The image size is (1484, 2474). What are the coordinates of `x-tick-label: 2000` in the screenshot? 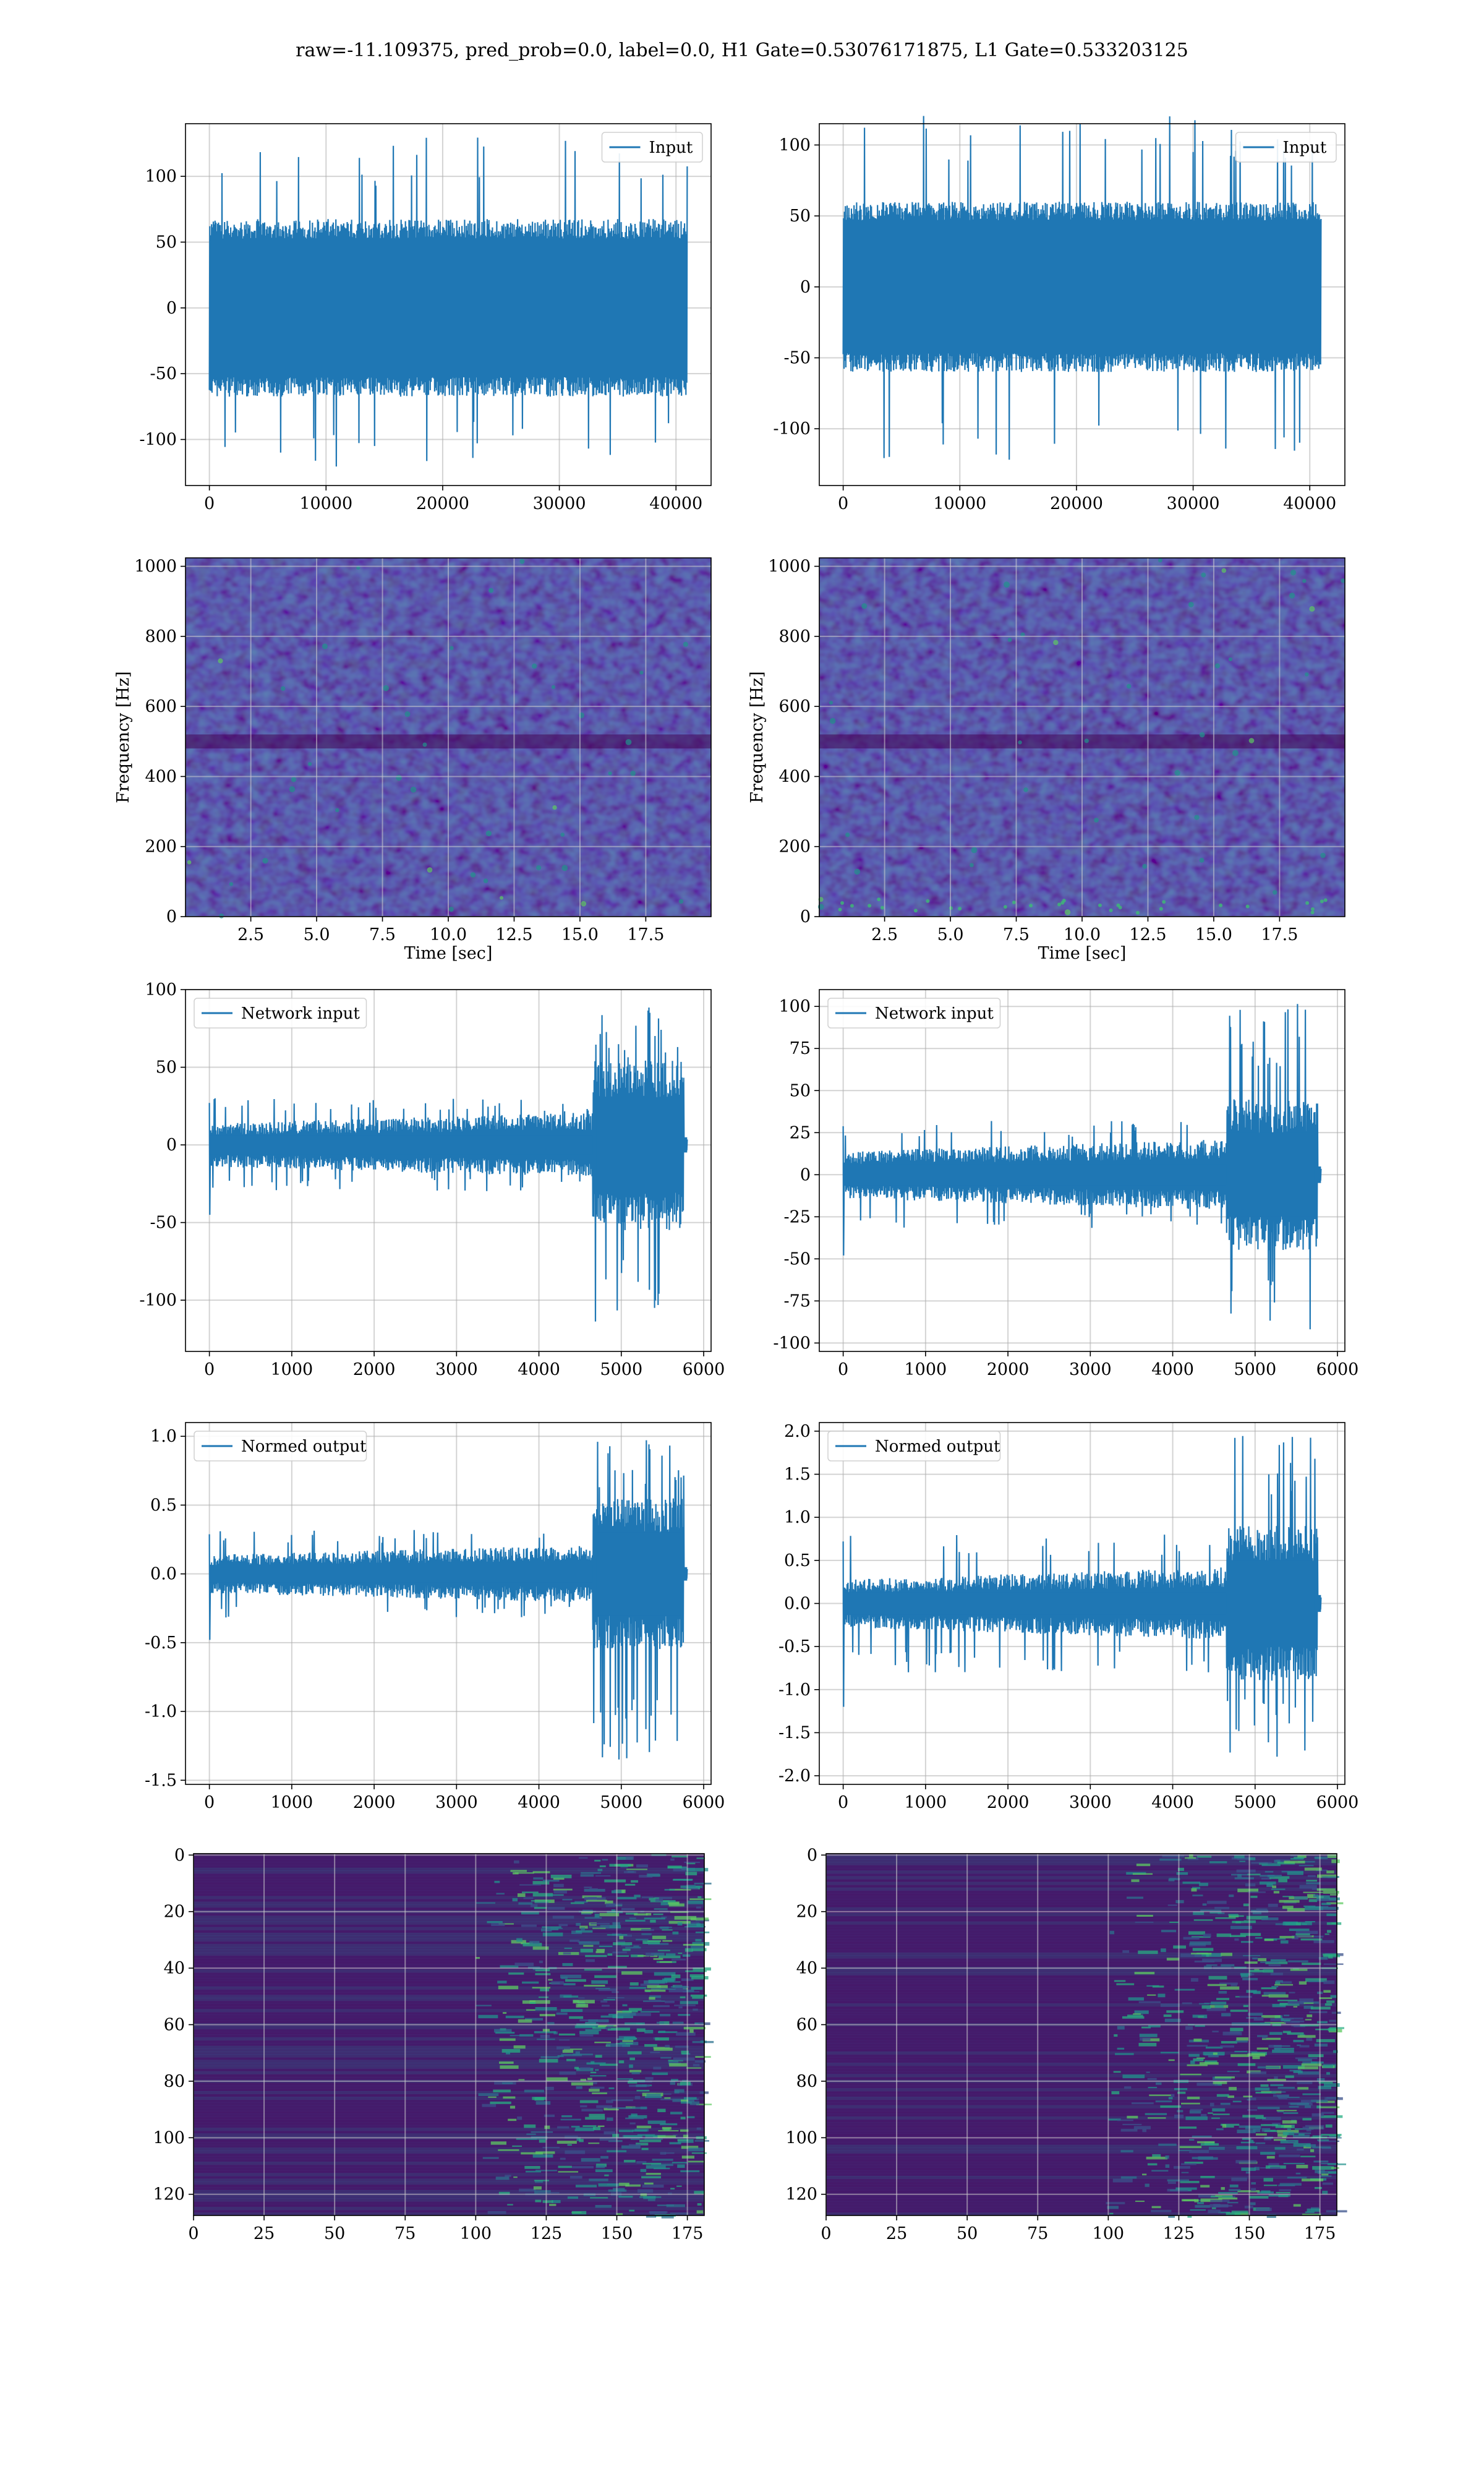 It's located at (1008, 1802).